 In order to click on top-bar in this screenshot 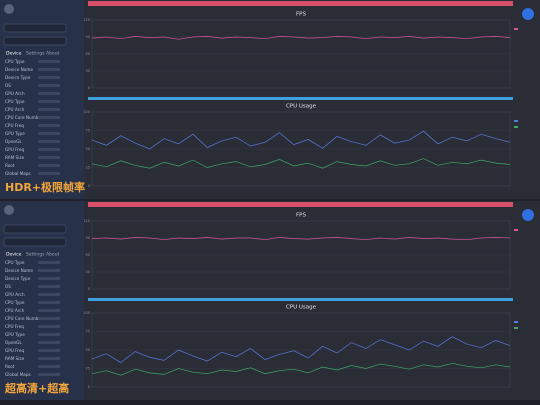, I will do `click(300, 204)`.